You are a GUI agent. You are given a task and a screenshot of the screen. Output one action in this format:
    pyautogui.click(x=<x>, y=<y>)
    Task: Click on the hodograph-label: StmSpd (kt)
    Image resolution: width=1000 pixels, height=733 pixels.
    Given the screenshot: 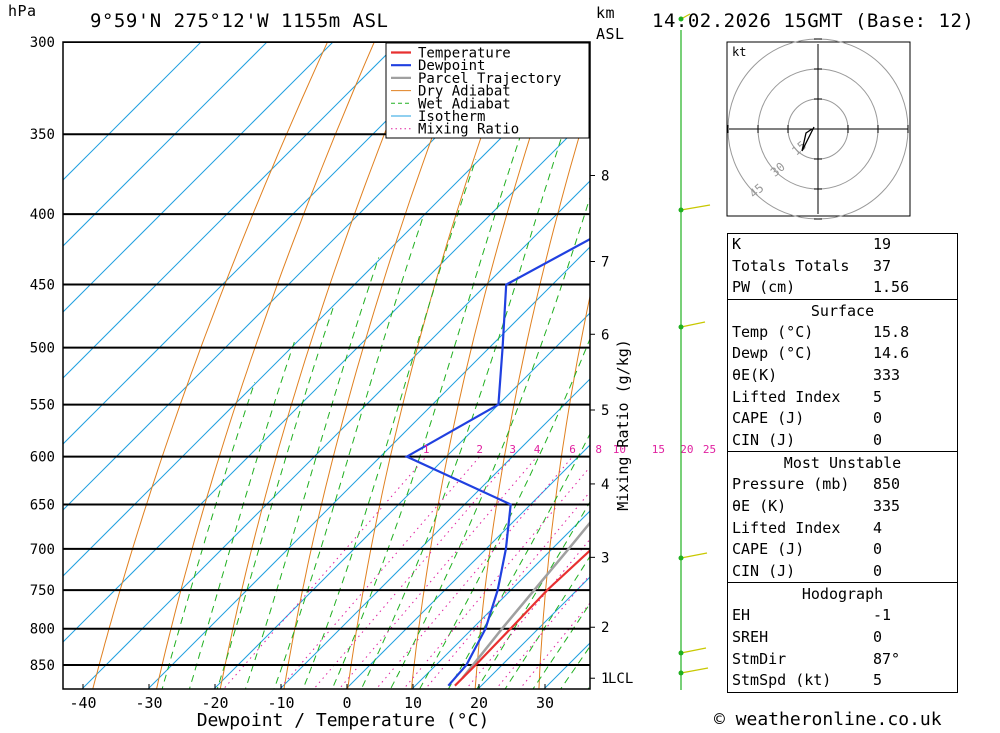 What is the action you would take?
    pyautogui.click(x=782, y=680)
    